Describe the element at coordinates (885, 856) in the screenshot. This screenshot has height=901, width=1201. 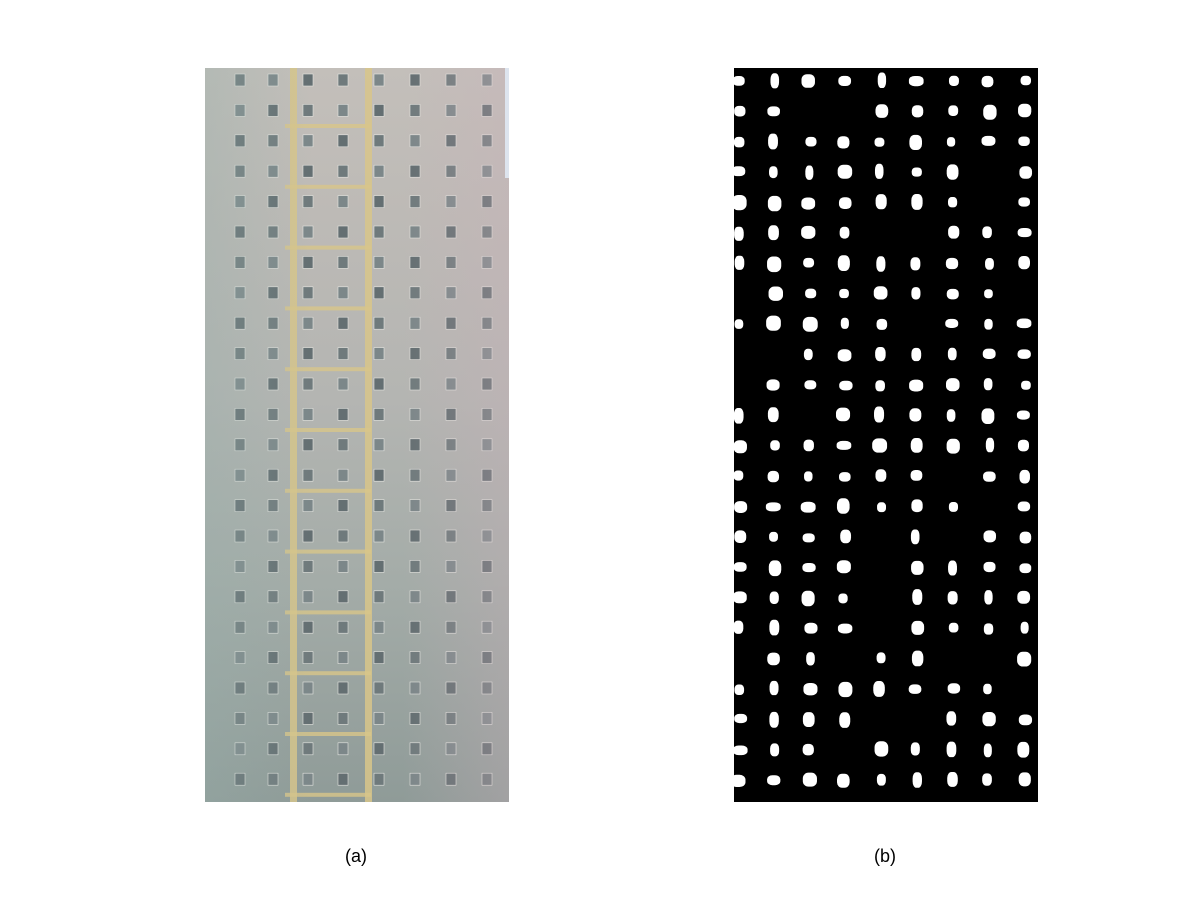
I see `caption-b: (b)` at that location.